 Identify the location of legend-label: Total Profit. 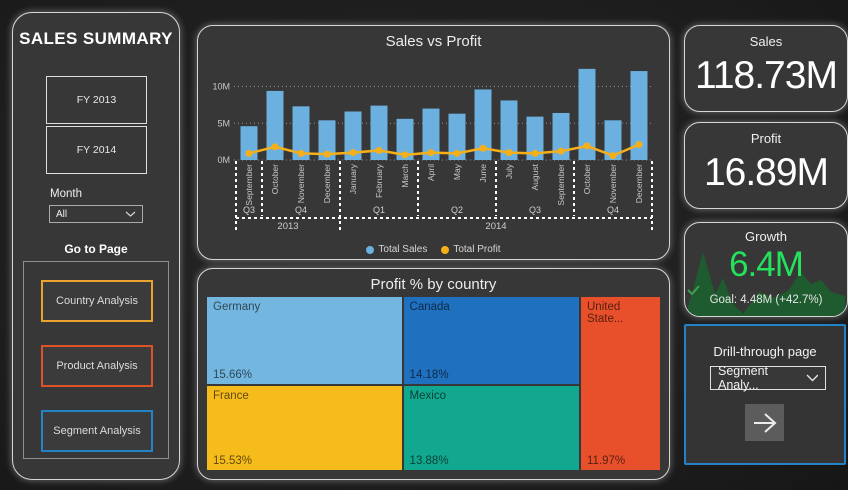
(477, 249).